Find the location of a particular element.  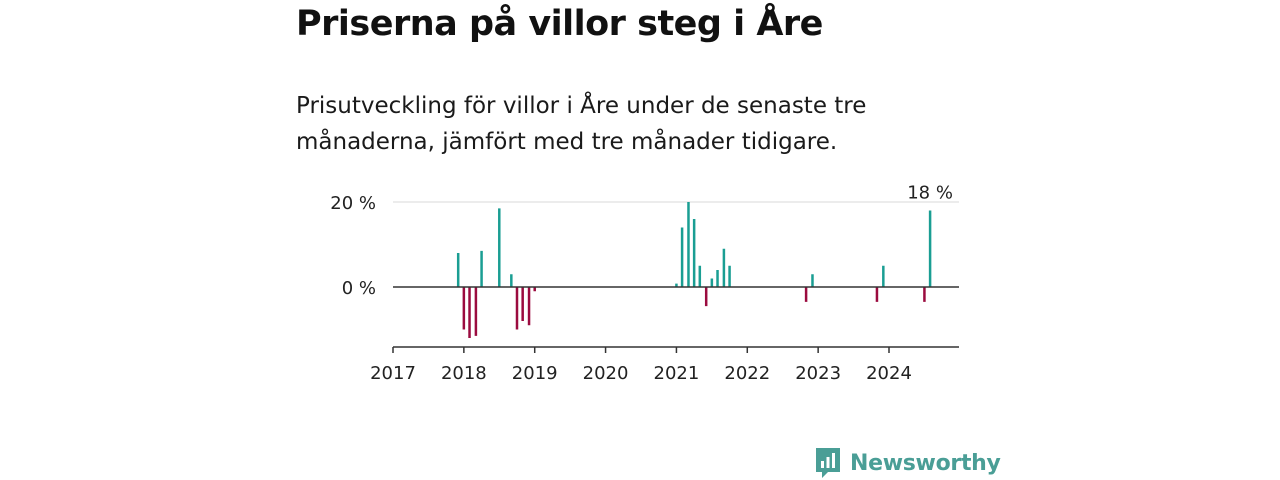

y-tick-label: 20 % is located at coordinates (353, 203).